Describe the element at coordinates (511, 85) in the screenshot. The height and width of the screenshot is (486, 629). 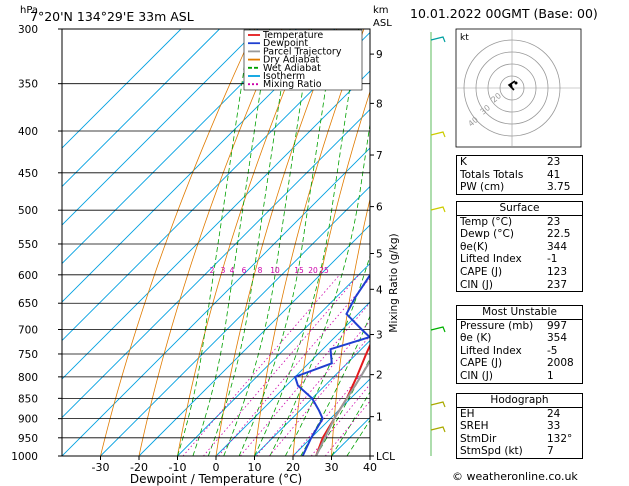
I see `hodograph-trace` at that location.